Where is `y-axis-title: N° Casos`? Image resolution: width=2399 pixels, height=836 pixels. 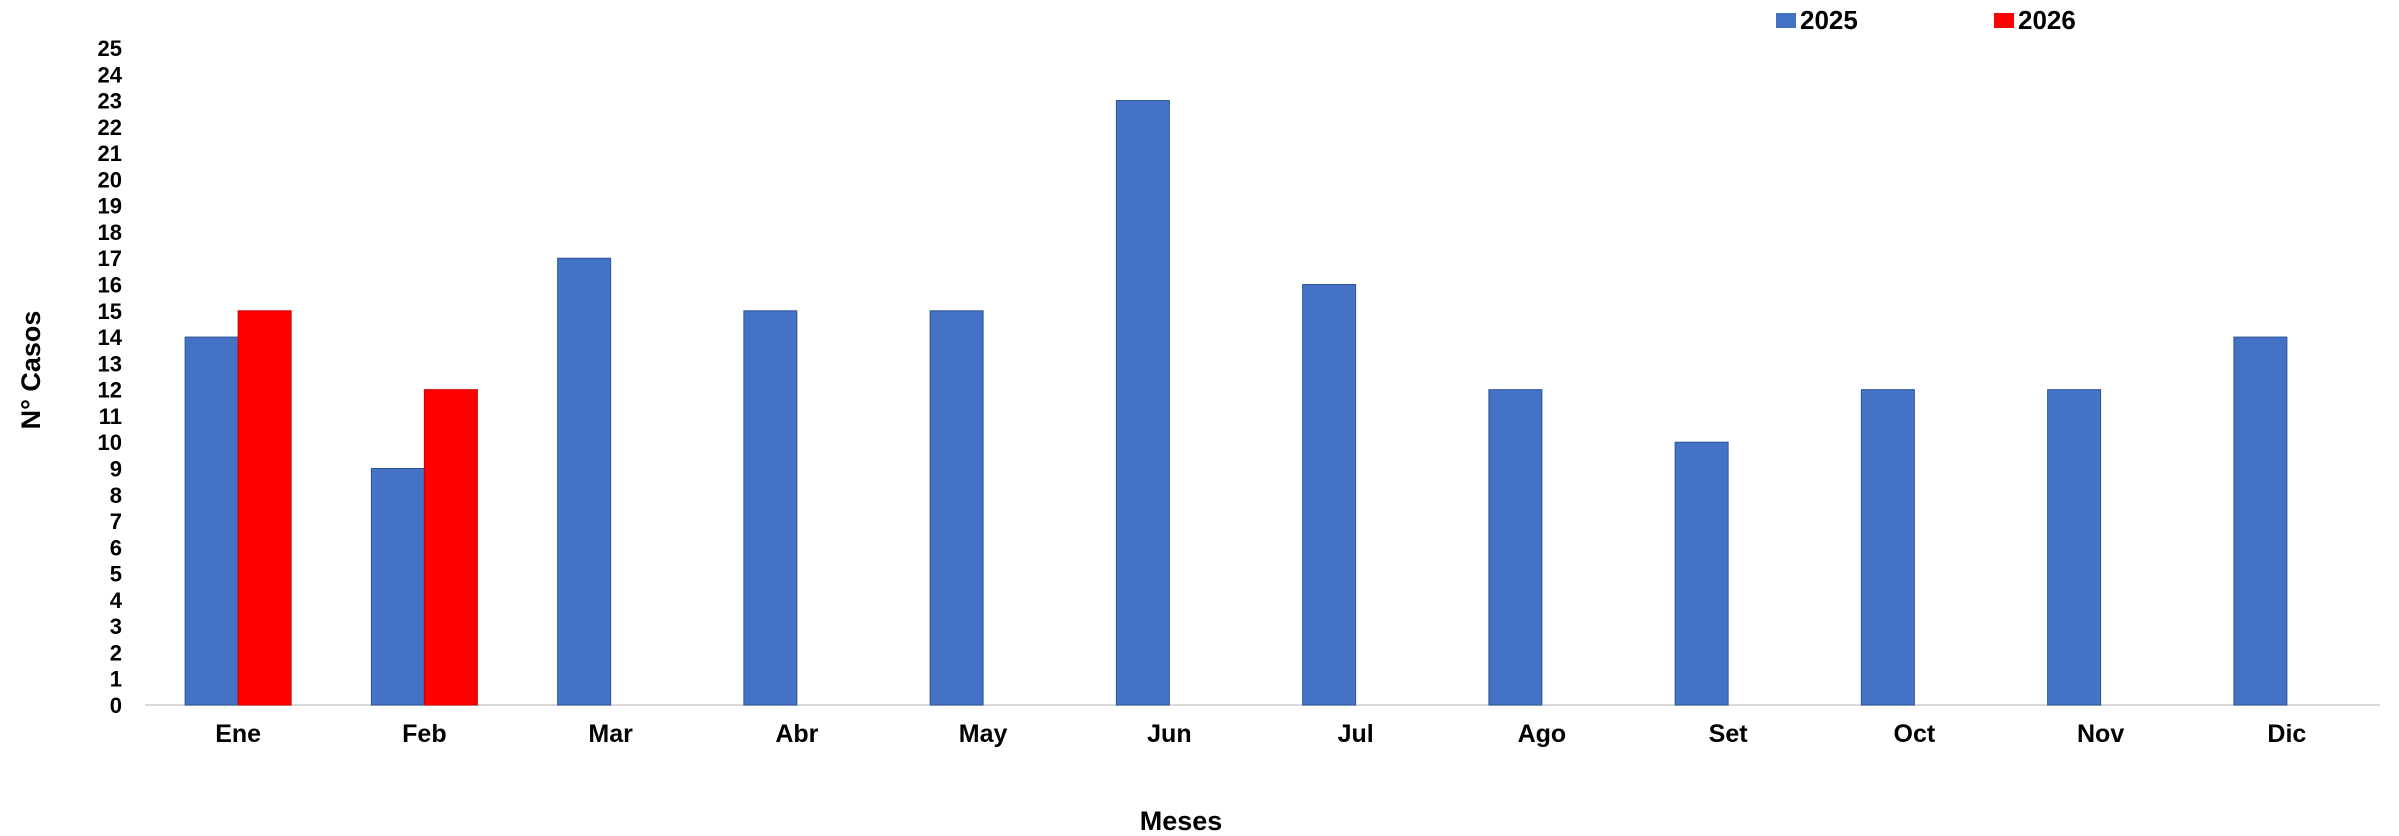
y-axis-title: N° Casos is located at coordinates (31, 370).